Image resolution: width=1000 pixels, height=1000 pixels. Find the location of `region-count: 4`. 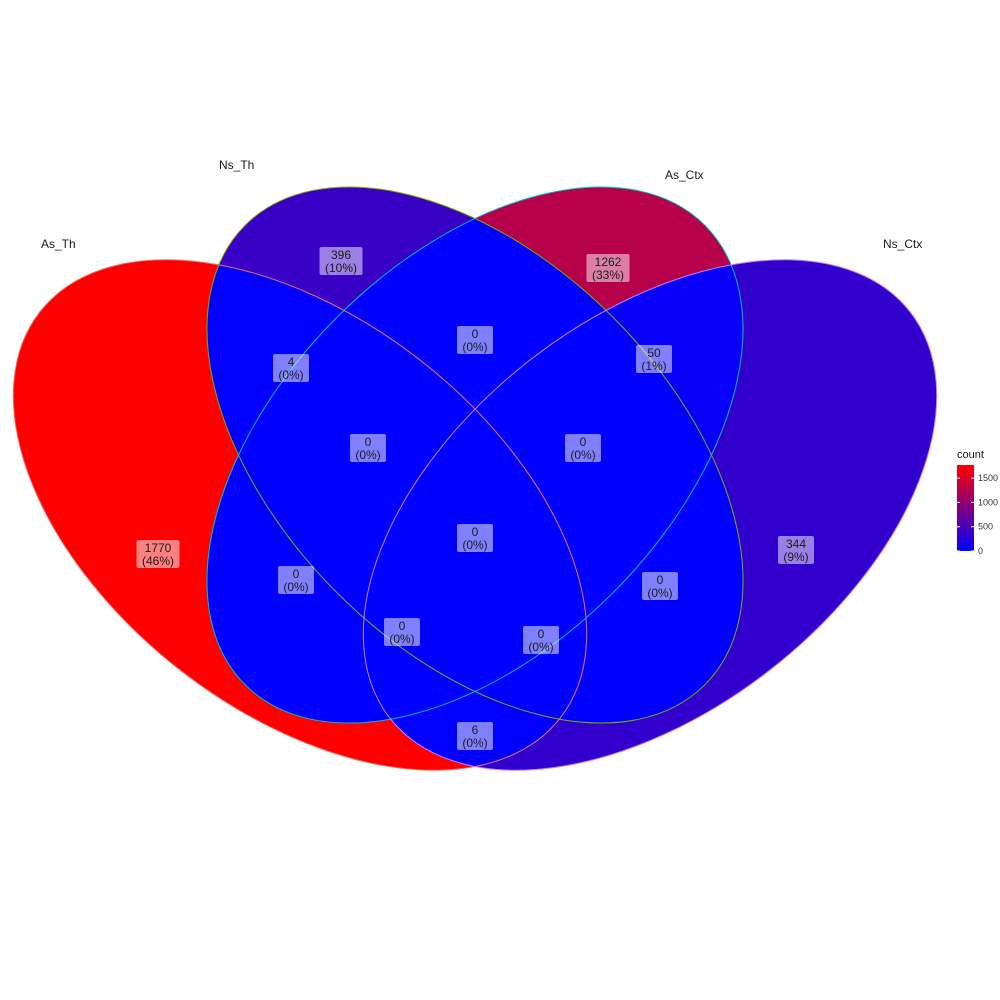

region-count: 4 is located at coordinates (291, 362).